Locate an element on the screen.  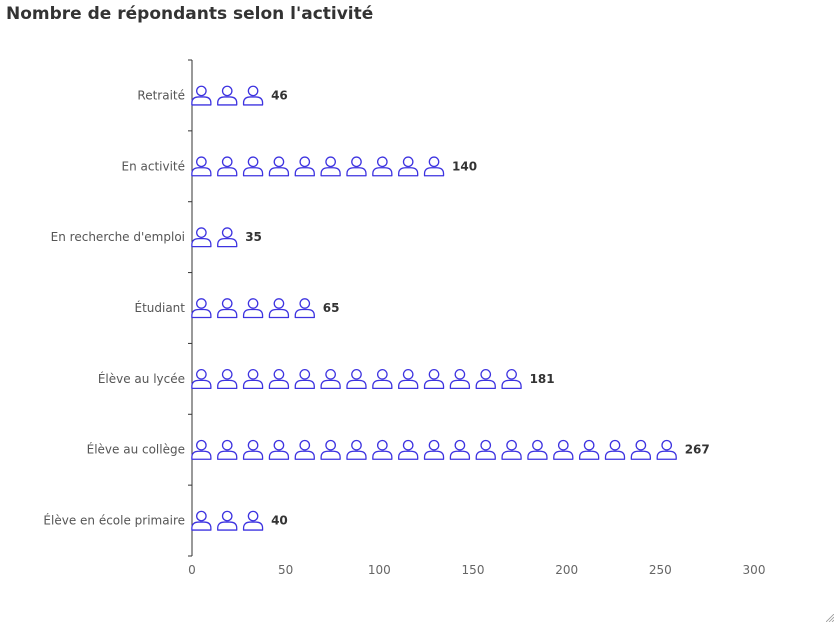
x-tick-label: 250 is located at coordinates (660, 570).